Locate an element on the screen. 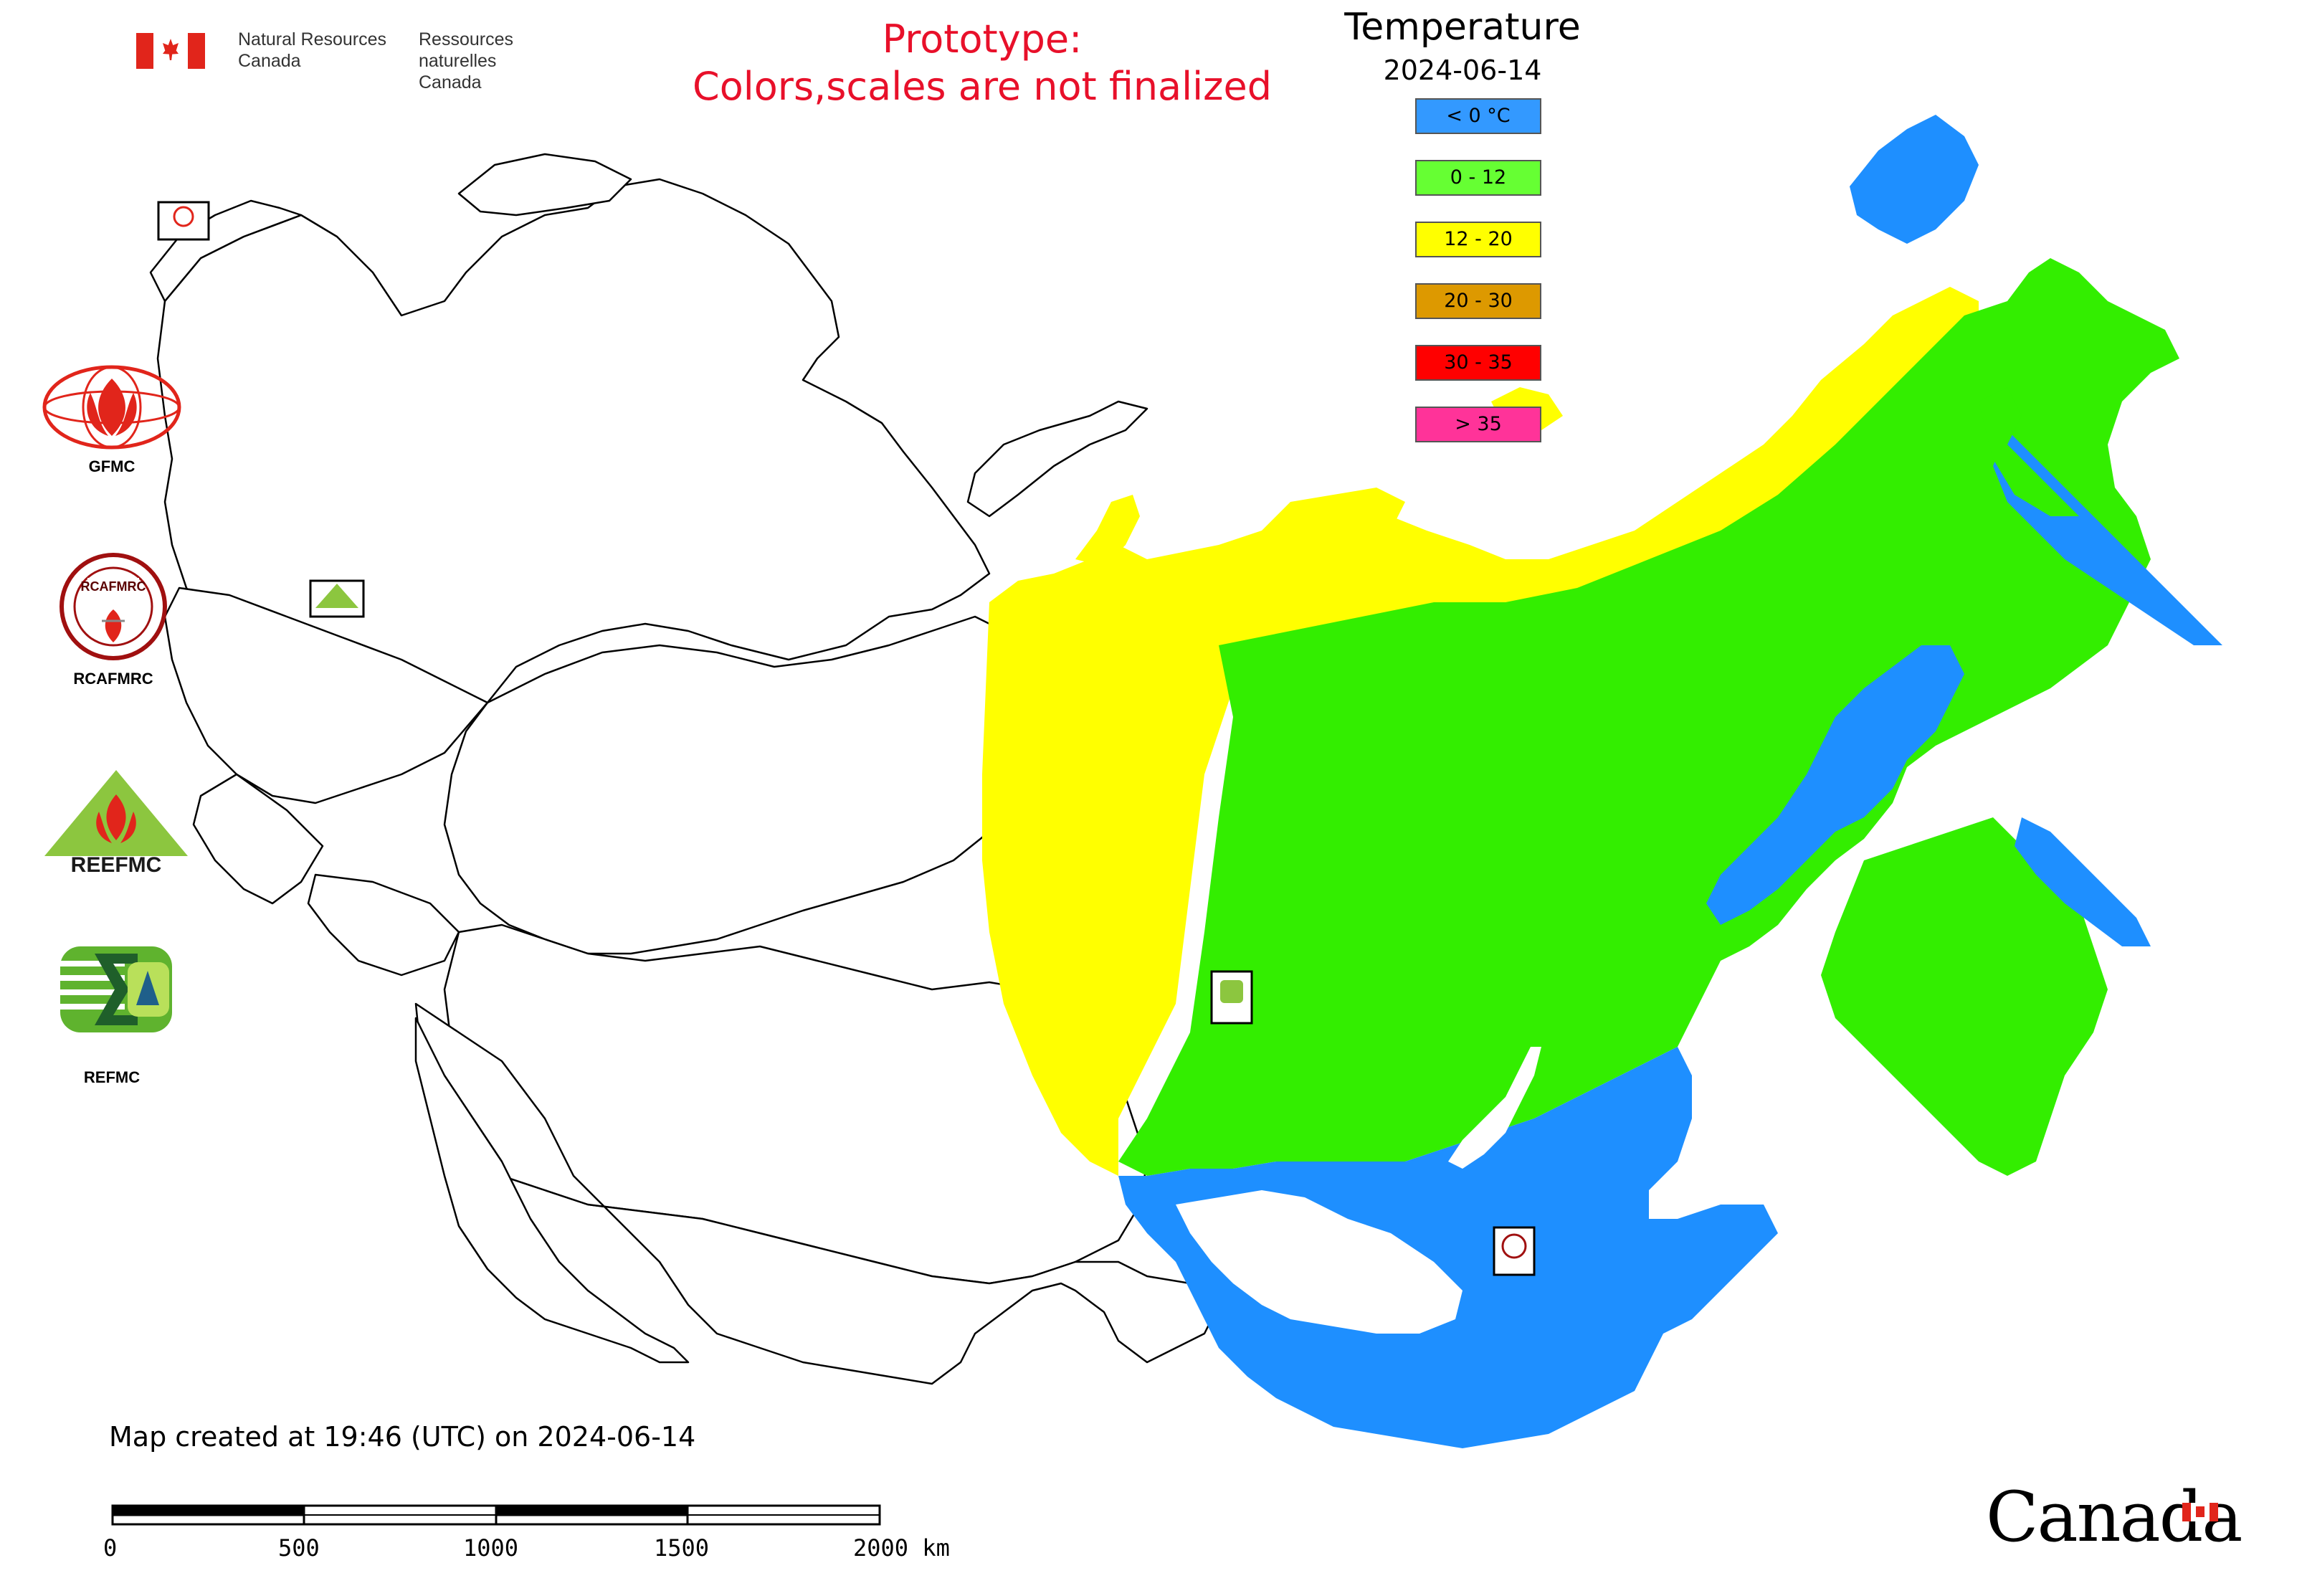 The width and height of the screenshot is (2302, 1596). legend-item-12-20: 12 - 20 is located at coordinates (1478, 239).